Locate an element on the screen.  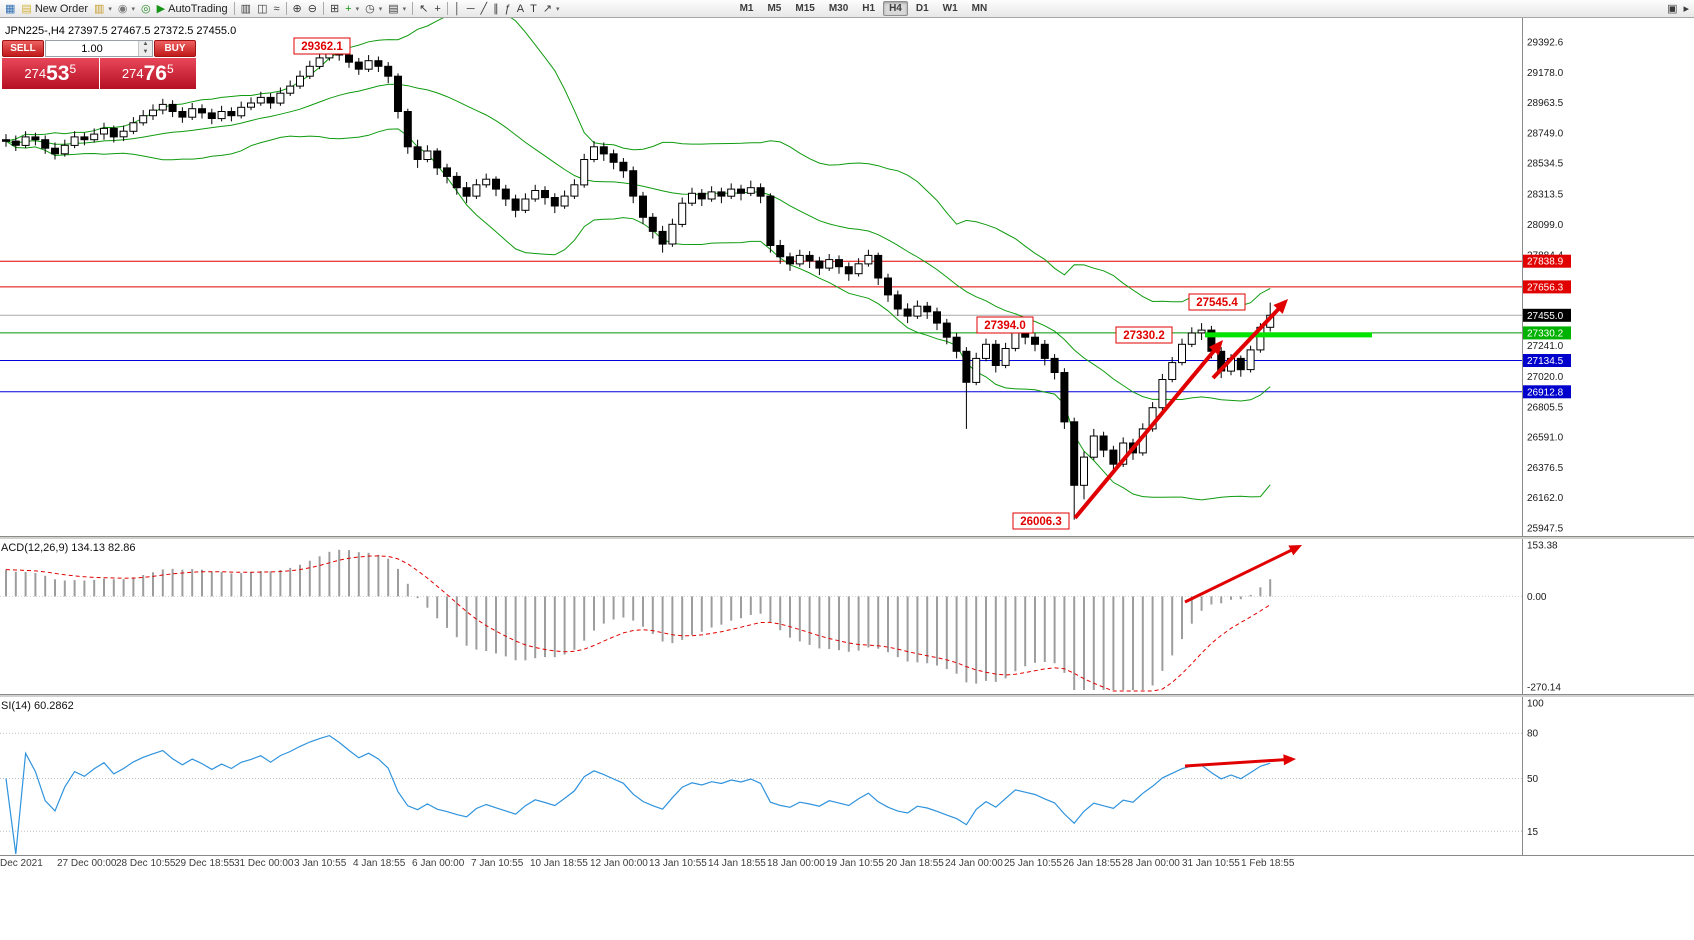
sell-button: SELL is located at coordinates (23, 48).